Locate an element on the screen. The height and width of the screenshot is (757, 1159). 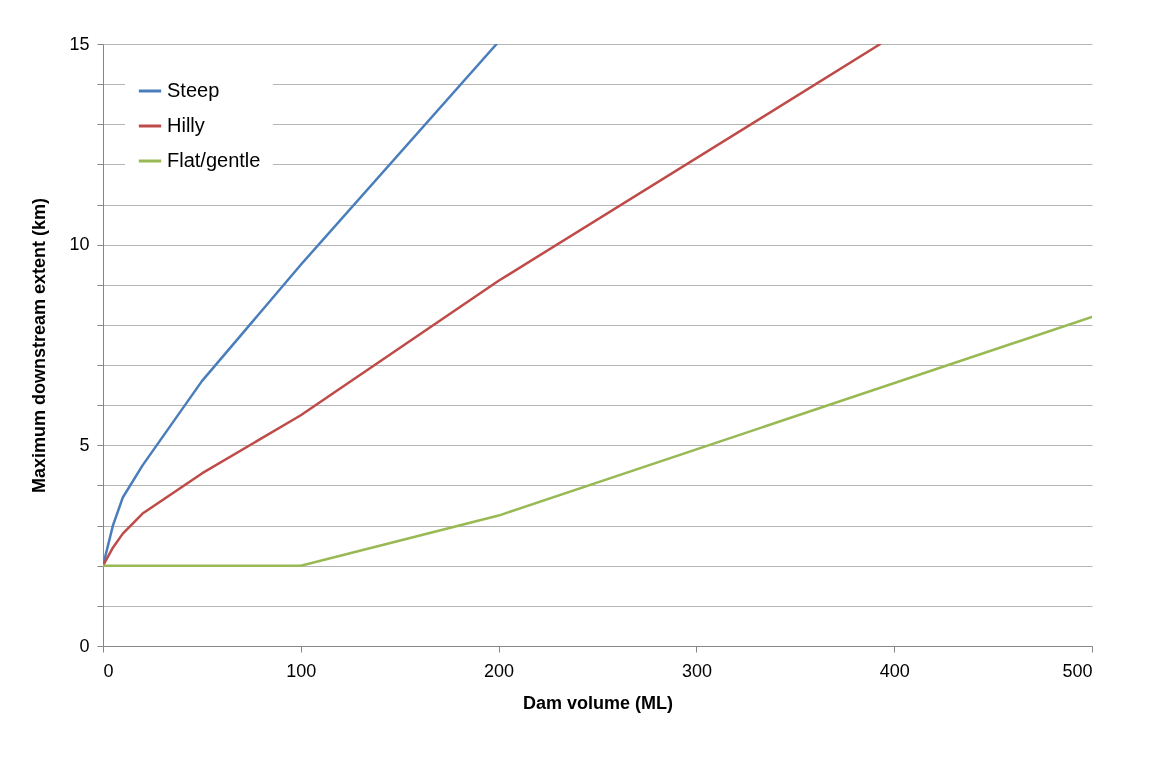
y-axis-title: Maximum downstream extent (km) is located at coordinates (39, 345).